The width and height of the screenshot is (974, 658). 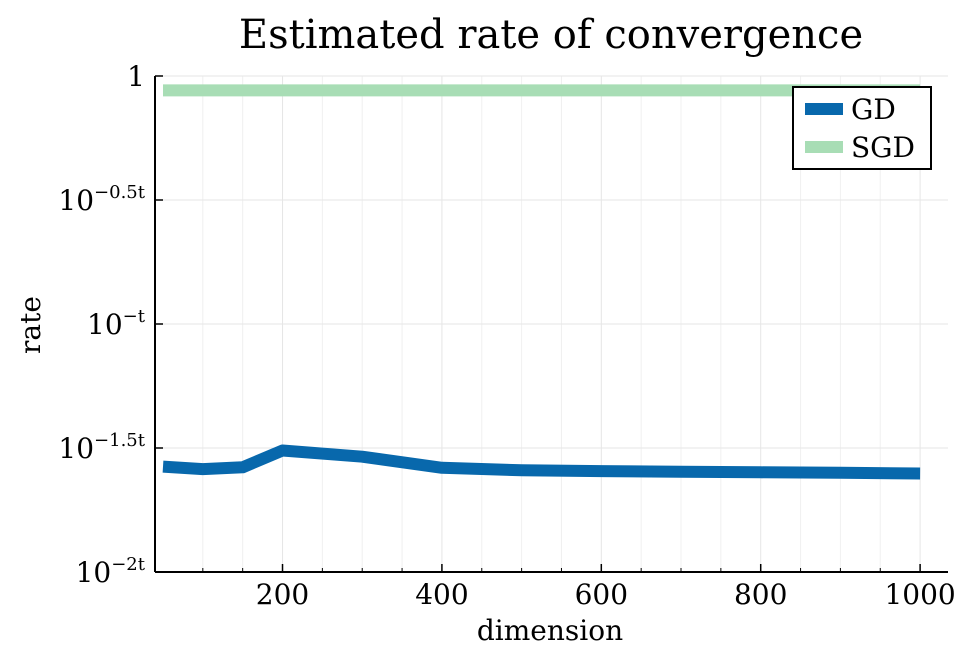 I want to click on x-axis-label: dimension, so click(x=550, y=630).